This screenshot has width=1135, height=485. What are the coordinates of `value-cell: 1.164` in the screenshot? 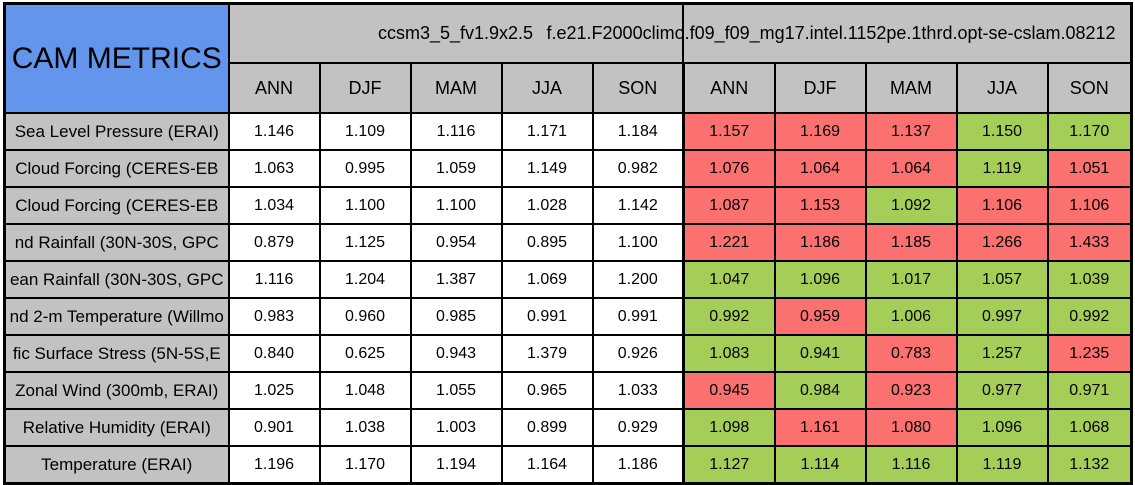 It's located at (547, 465).